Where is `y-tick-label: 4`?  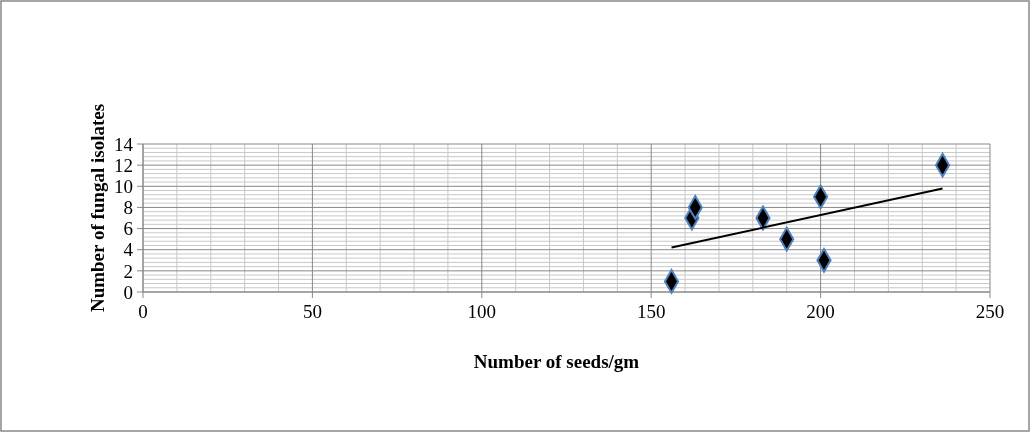
y-tick-label: 4 is located at coordinates (128, 250).